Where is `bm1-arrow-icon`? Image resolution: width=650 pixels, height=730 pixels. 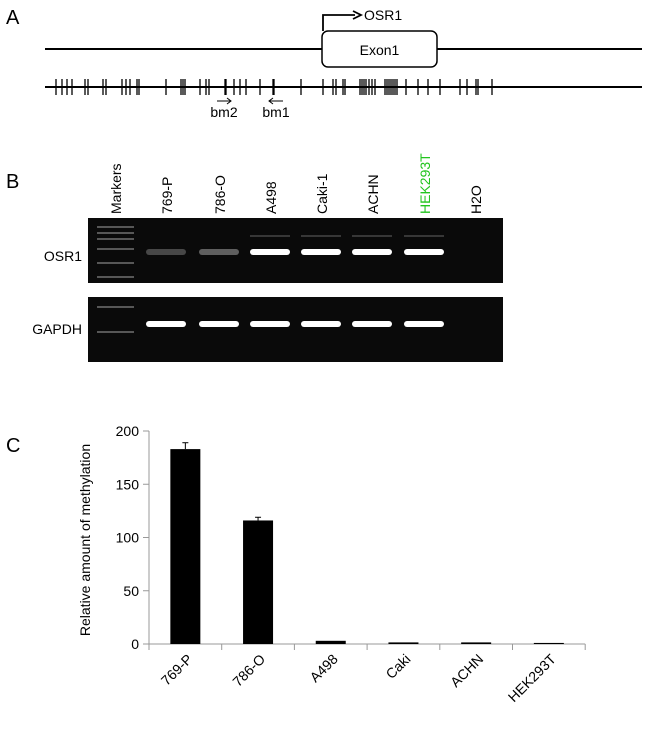
bm1-arrow-icon is located at coordinates (275, 101).